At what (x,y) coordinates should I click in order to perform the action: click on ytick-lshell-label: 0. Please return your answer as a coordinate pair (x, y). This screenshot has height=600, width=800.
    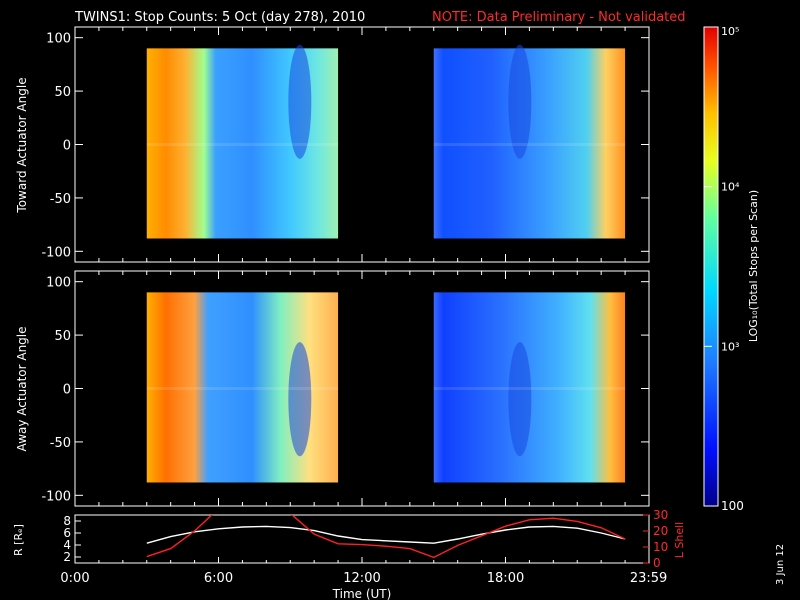
    Looking at the image, I should click on (657, 563).